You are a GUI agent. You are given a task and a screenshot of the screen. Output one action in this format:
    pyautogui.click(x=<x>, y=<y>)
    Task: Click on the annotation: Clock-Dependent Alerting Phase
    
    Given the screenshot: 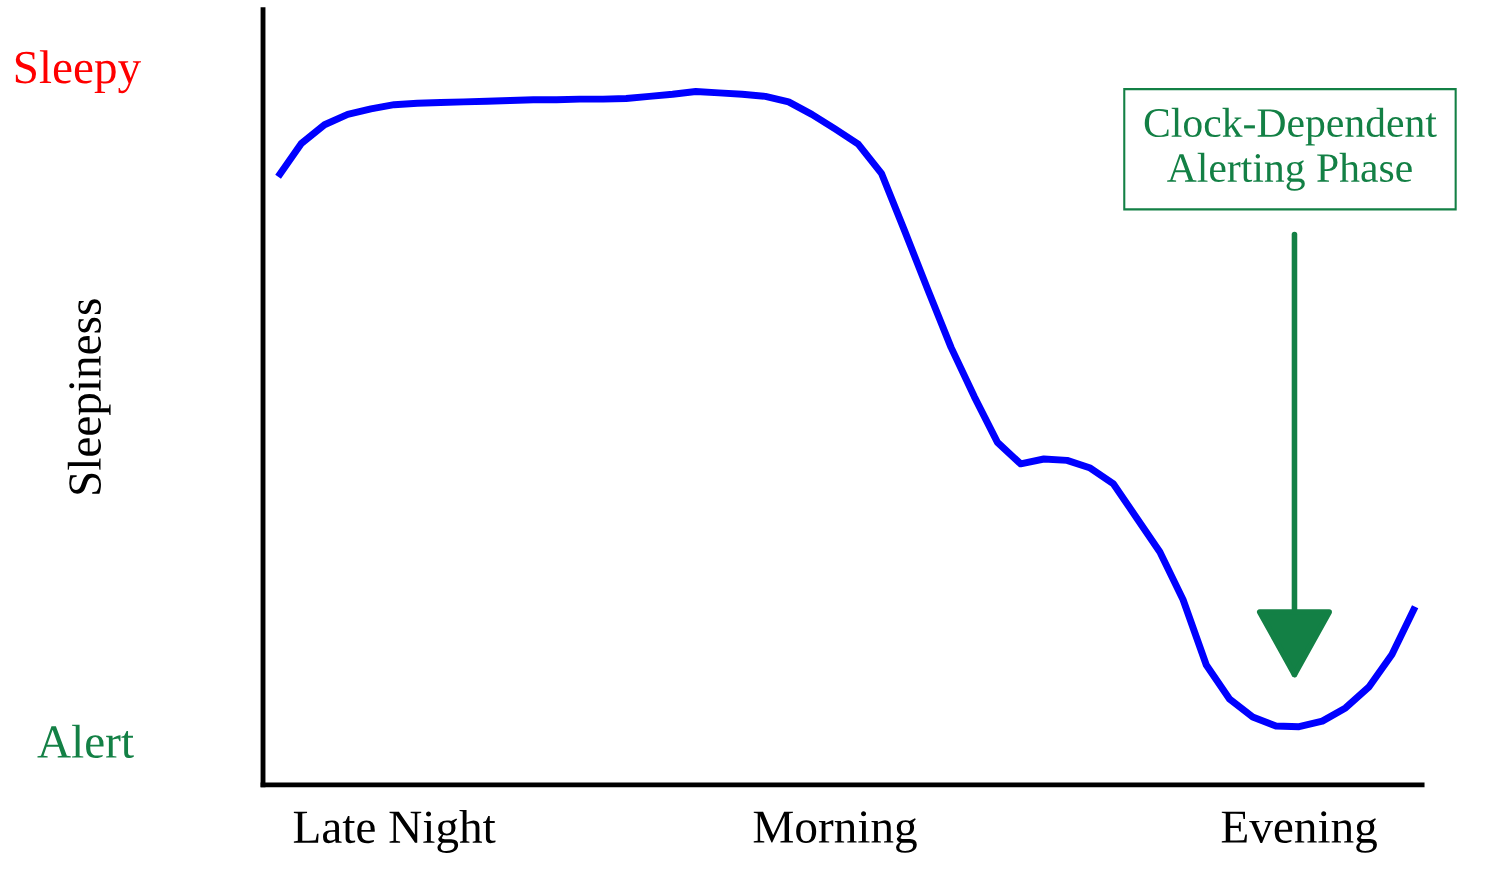 What is the action you would take?
    pyautogui.click(x=1290, y=149)
    